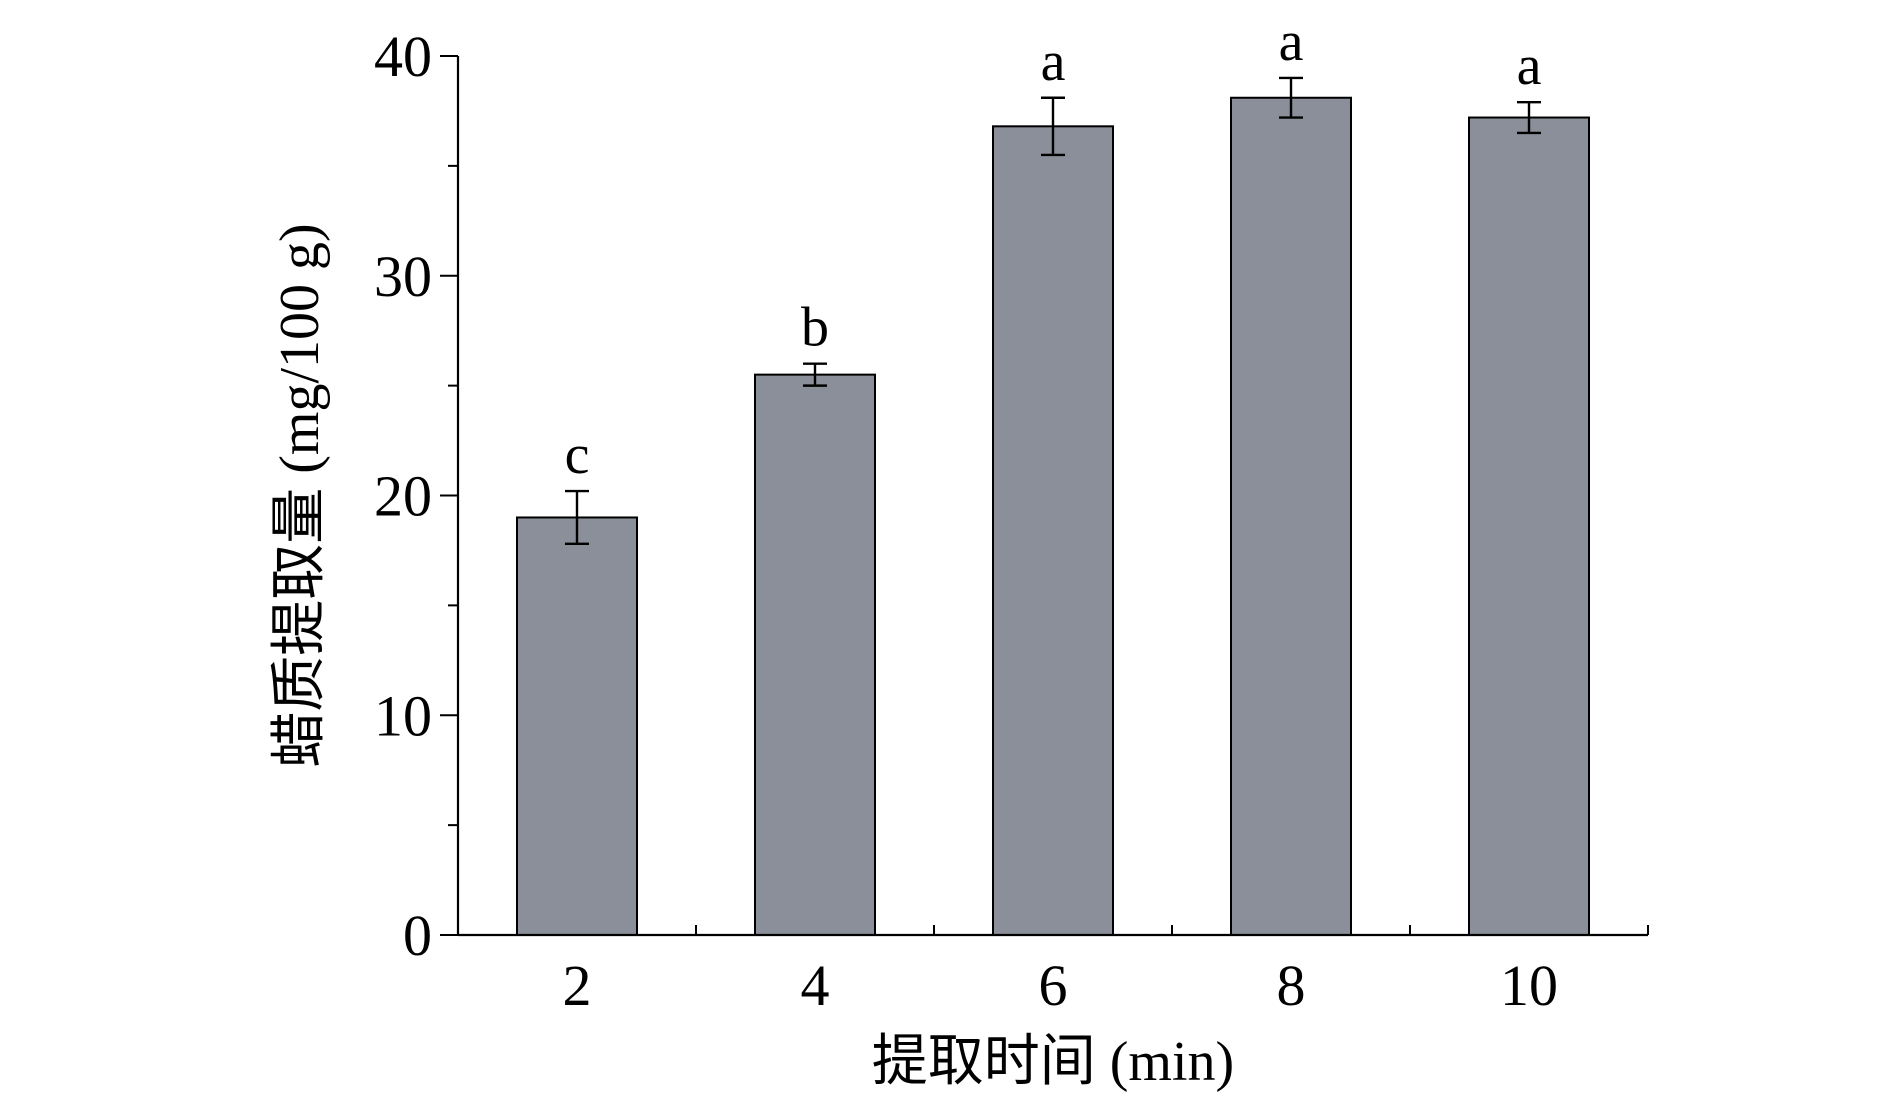 This screenshot has width=1890, height=1101. What do you see at coordinates (577, 455) in the screenshot?
I see `significance-label-2: c` at bounding box center [577, 455].